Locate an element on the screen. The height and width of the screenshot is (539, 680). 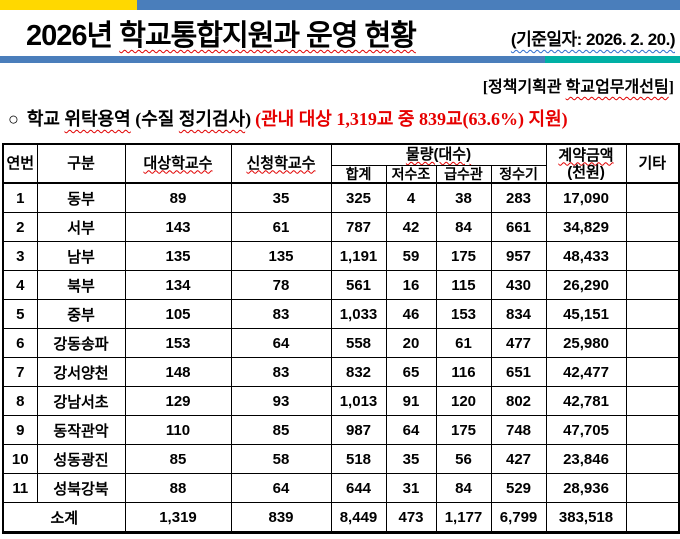
table-row: 6 강동송파 153 64 558 20 61 477 25,980 is located at coordinates (341, 343).